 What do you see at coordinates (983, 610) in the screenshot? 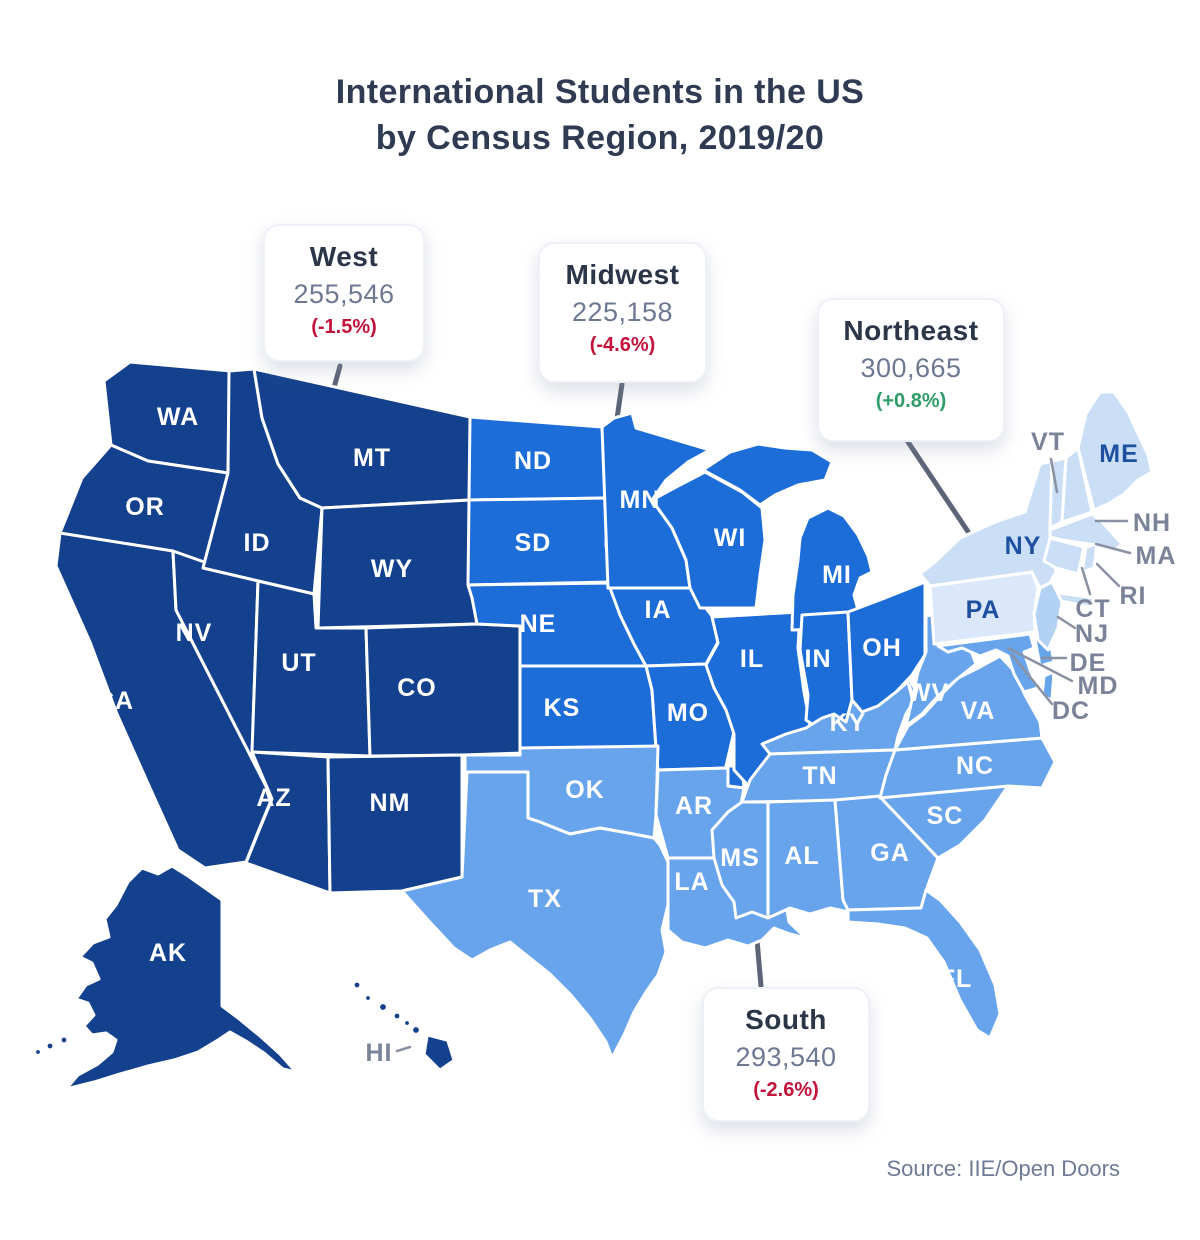
I see `state-label-pa: PA` at bounding box center [983, 610].